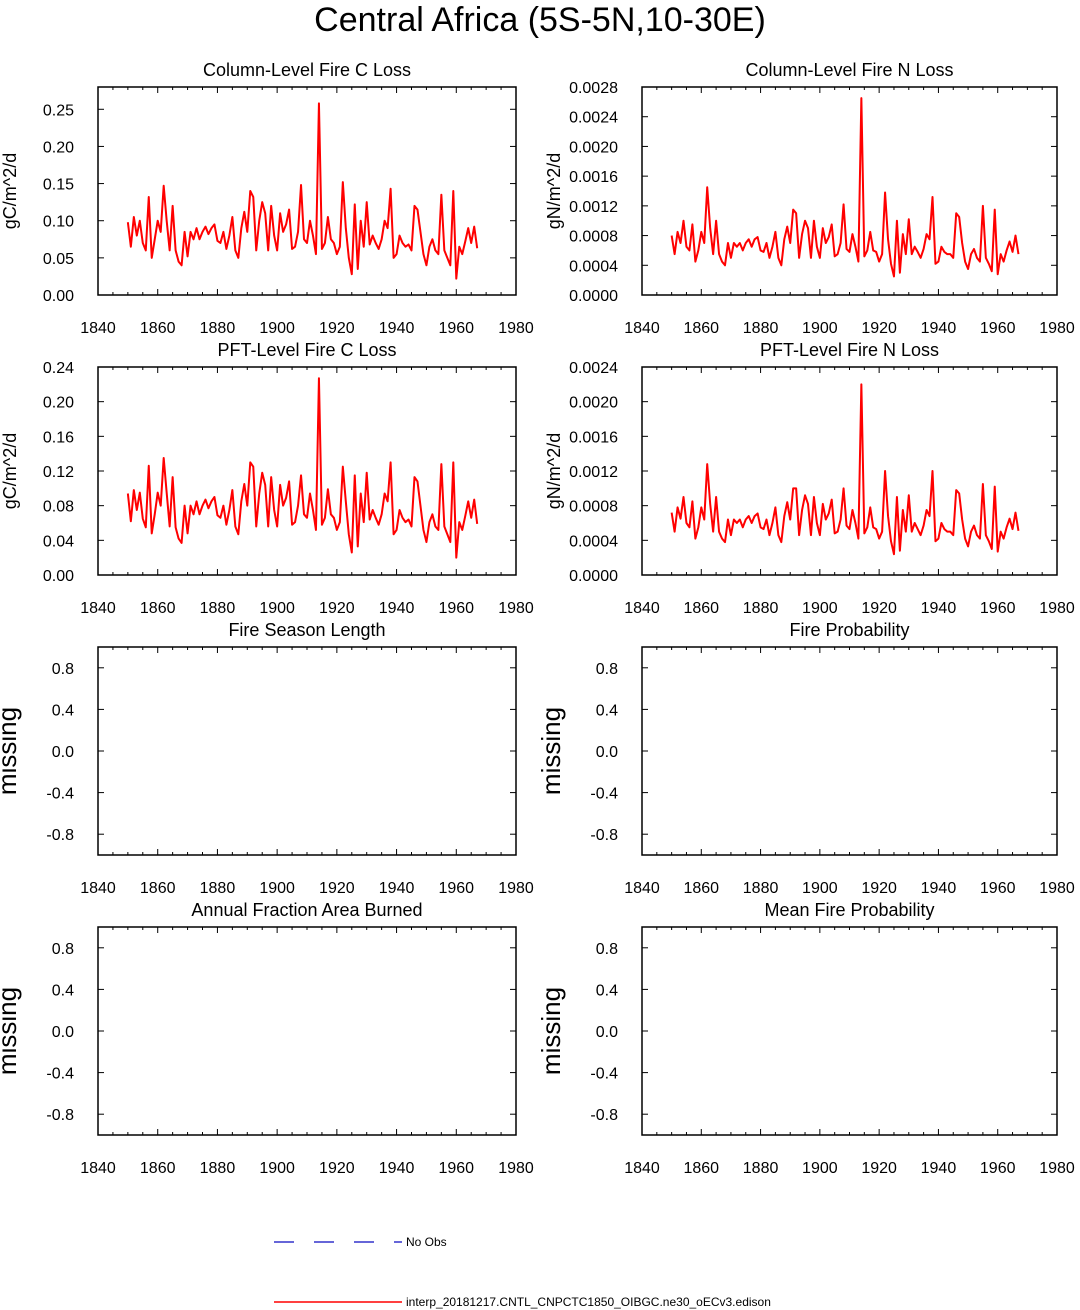  I want to click on y-tick-label: 0.04, so click(58, 541).